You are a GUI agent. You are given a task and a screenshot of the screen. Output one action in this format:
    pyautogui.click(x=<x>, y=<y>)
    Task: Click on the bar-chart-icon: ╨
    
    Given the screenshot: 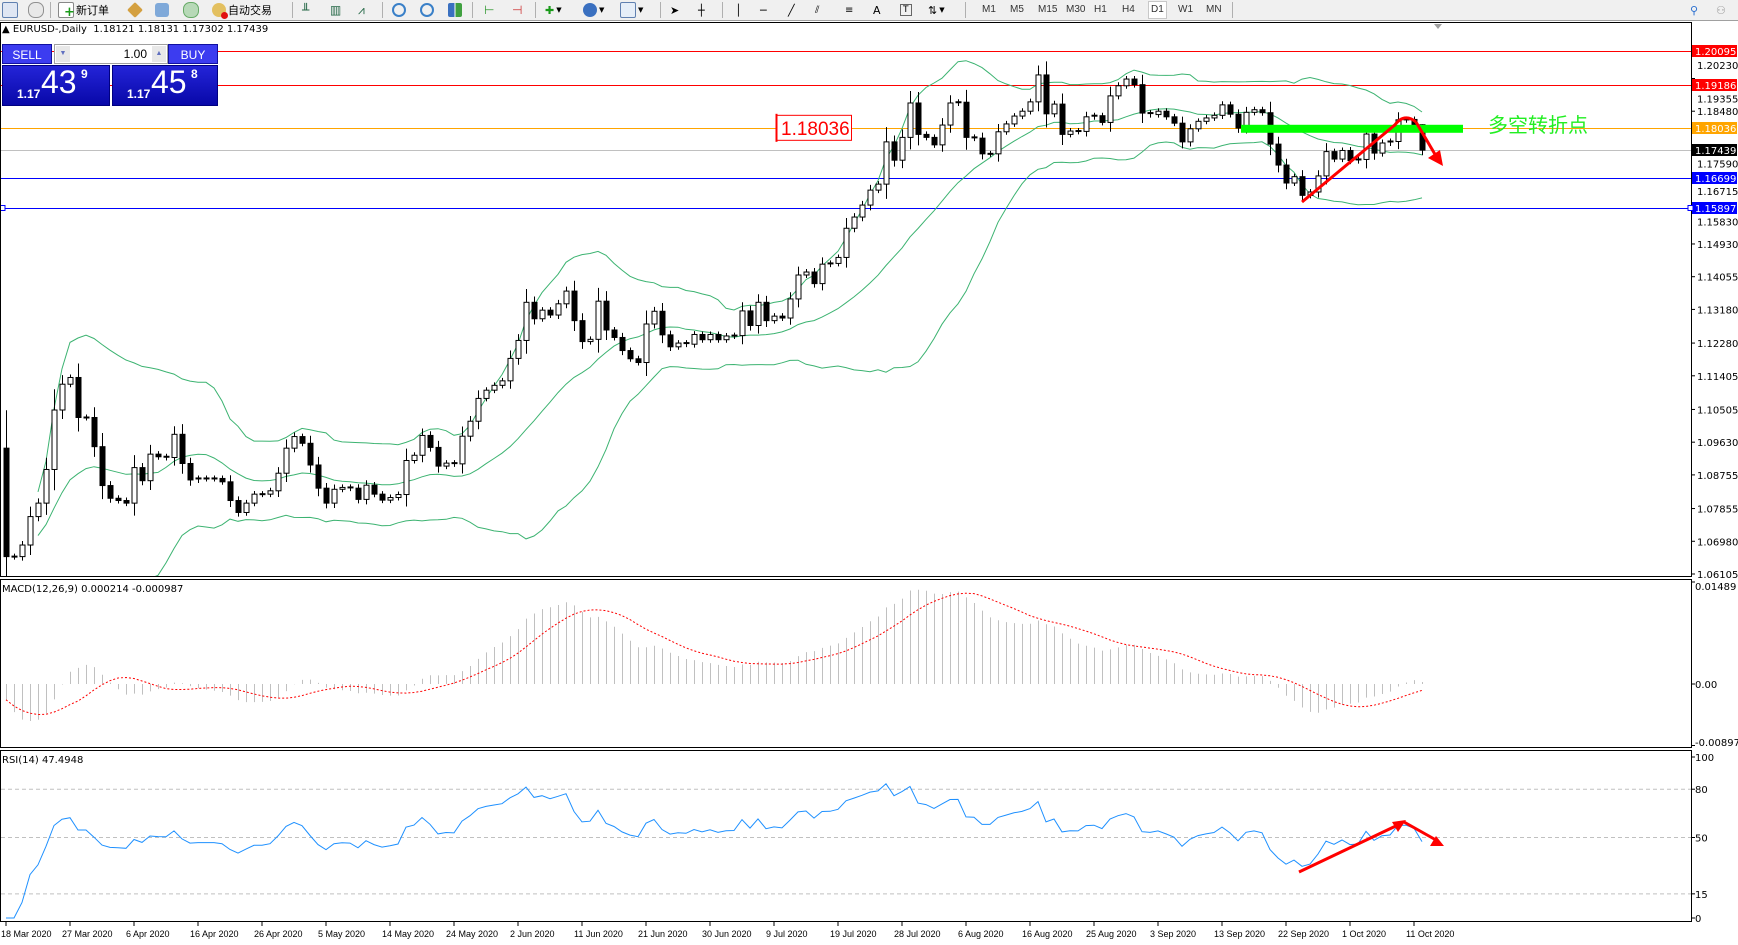 What is the action you would take?
    pyautogui.click(x=306, y=10)
    